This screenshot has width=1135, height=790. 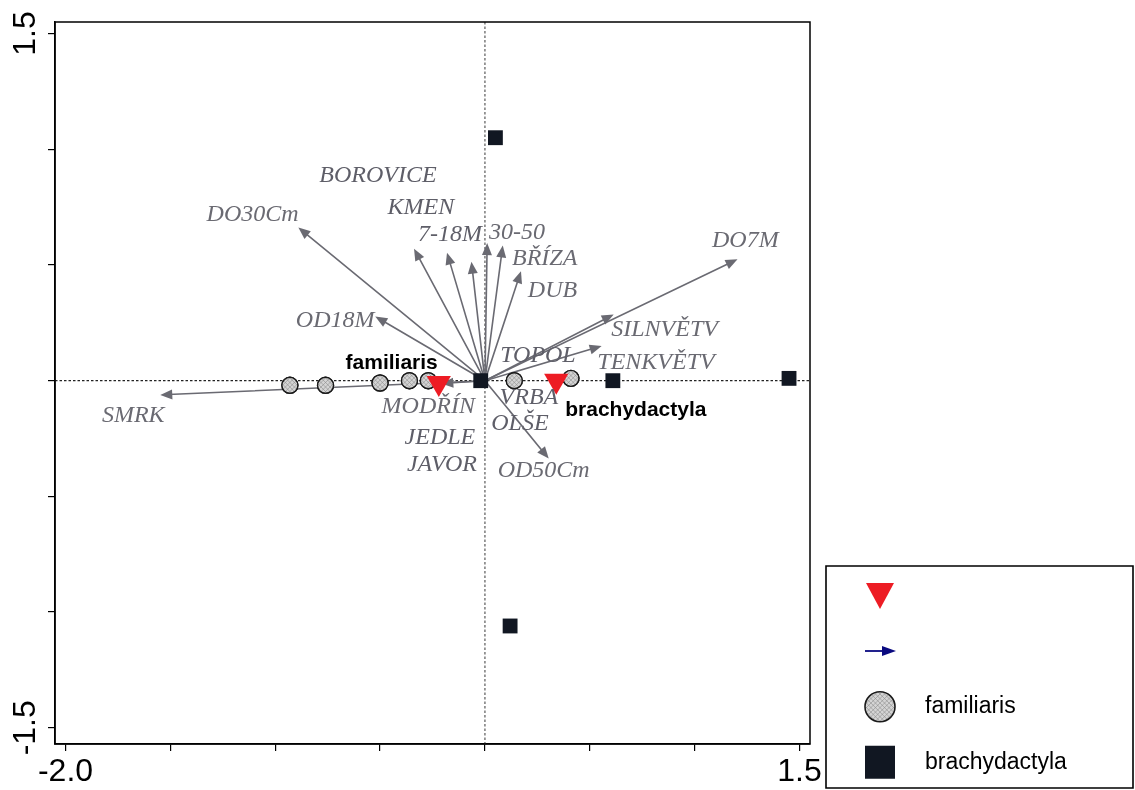 I want to click on annotation: VRBA, so click(x=529, y=396).